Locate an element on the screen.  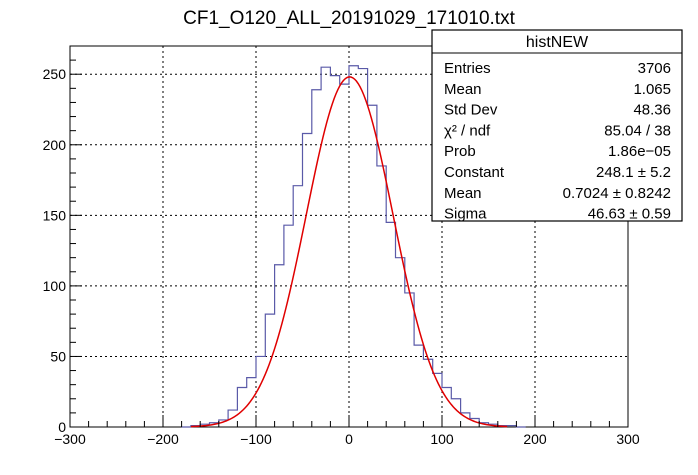
x-tick-label: 300 is located at coordinates (628, 439).